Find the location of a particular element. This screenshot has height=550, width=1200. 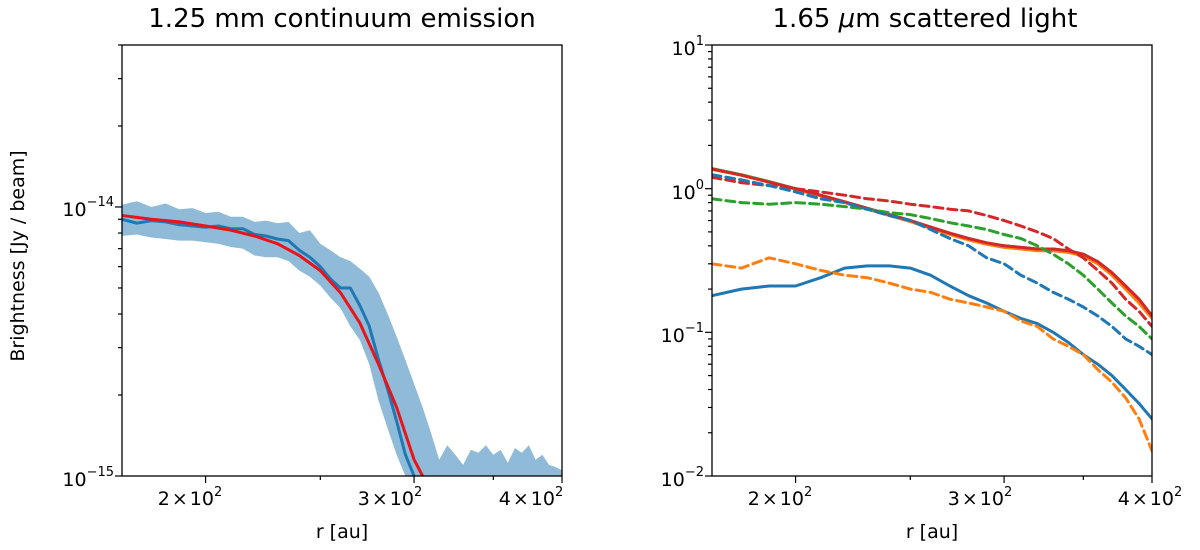

green-dashed-series is located at coordinates (932, 269).